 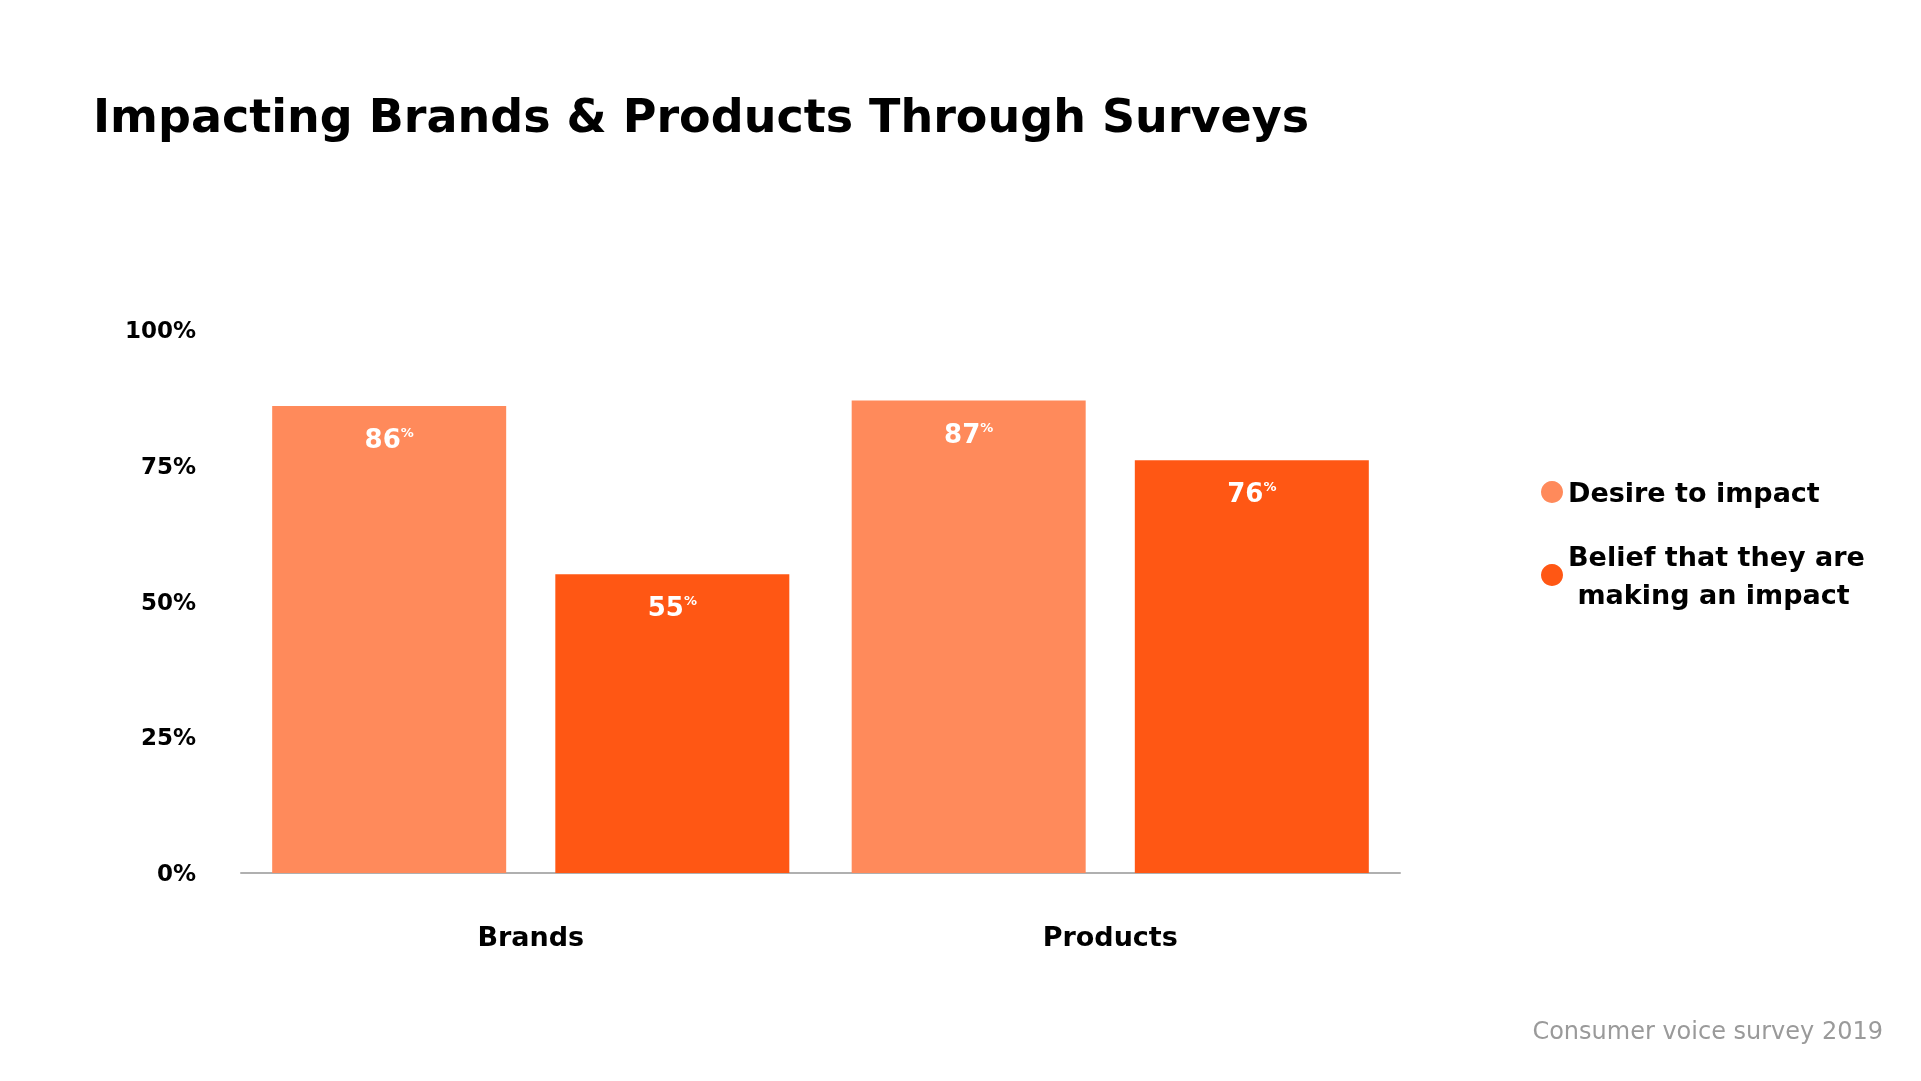 What do you see at coordinates (1708, 1031) in the screenshot?
I see `text: Consumer voice survey 2019` at bounding box center [1708, 1031].